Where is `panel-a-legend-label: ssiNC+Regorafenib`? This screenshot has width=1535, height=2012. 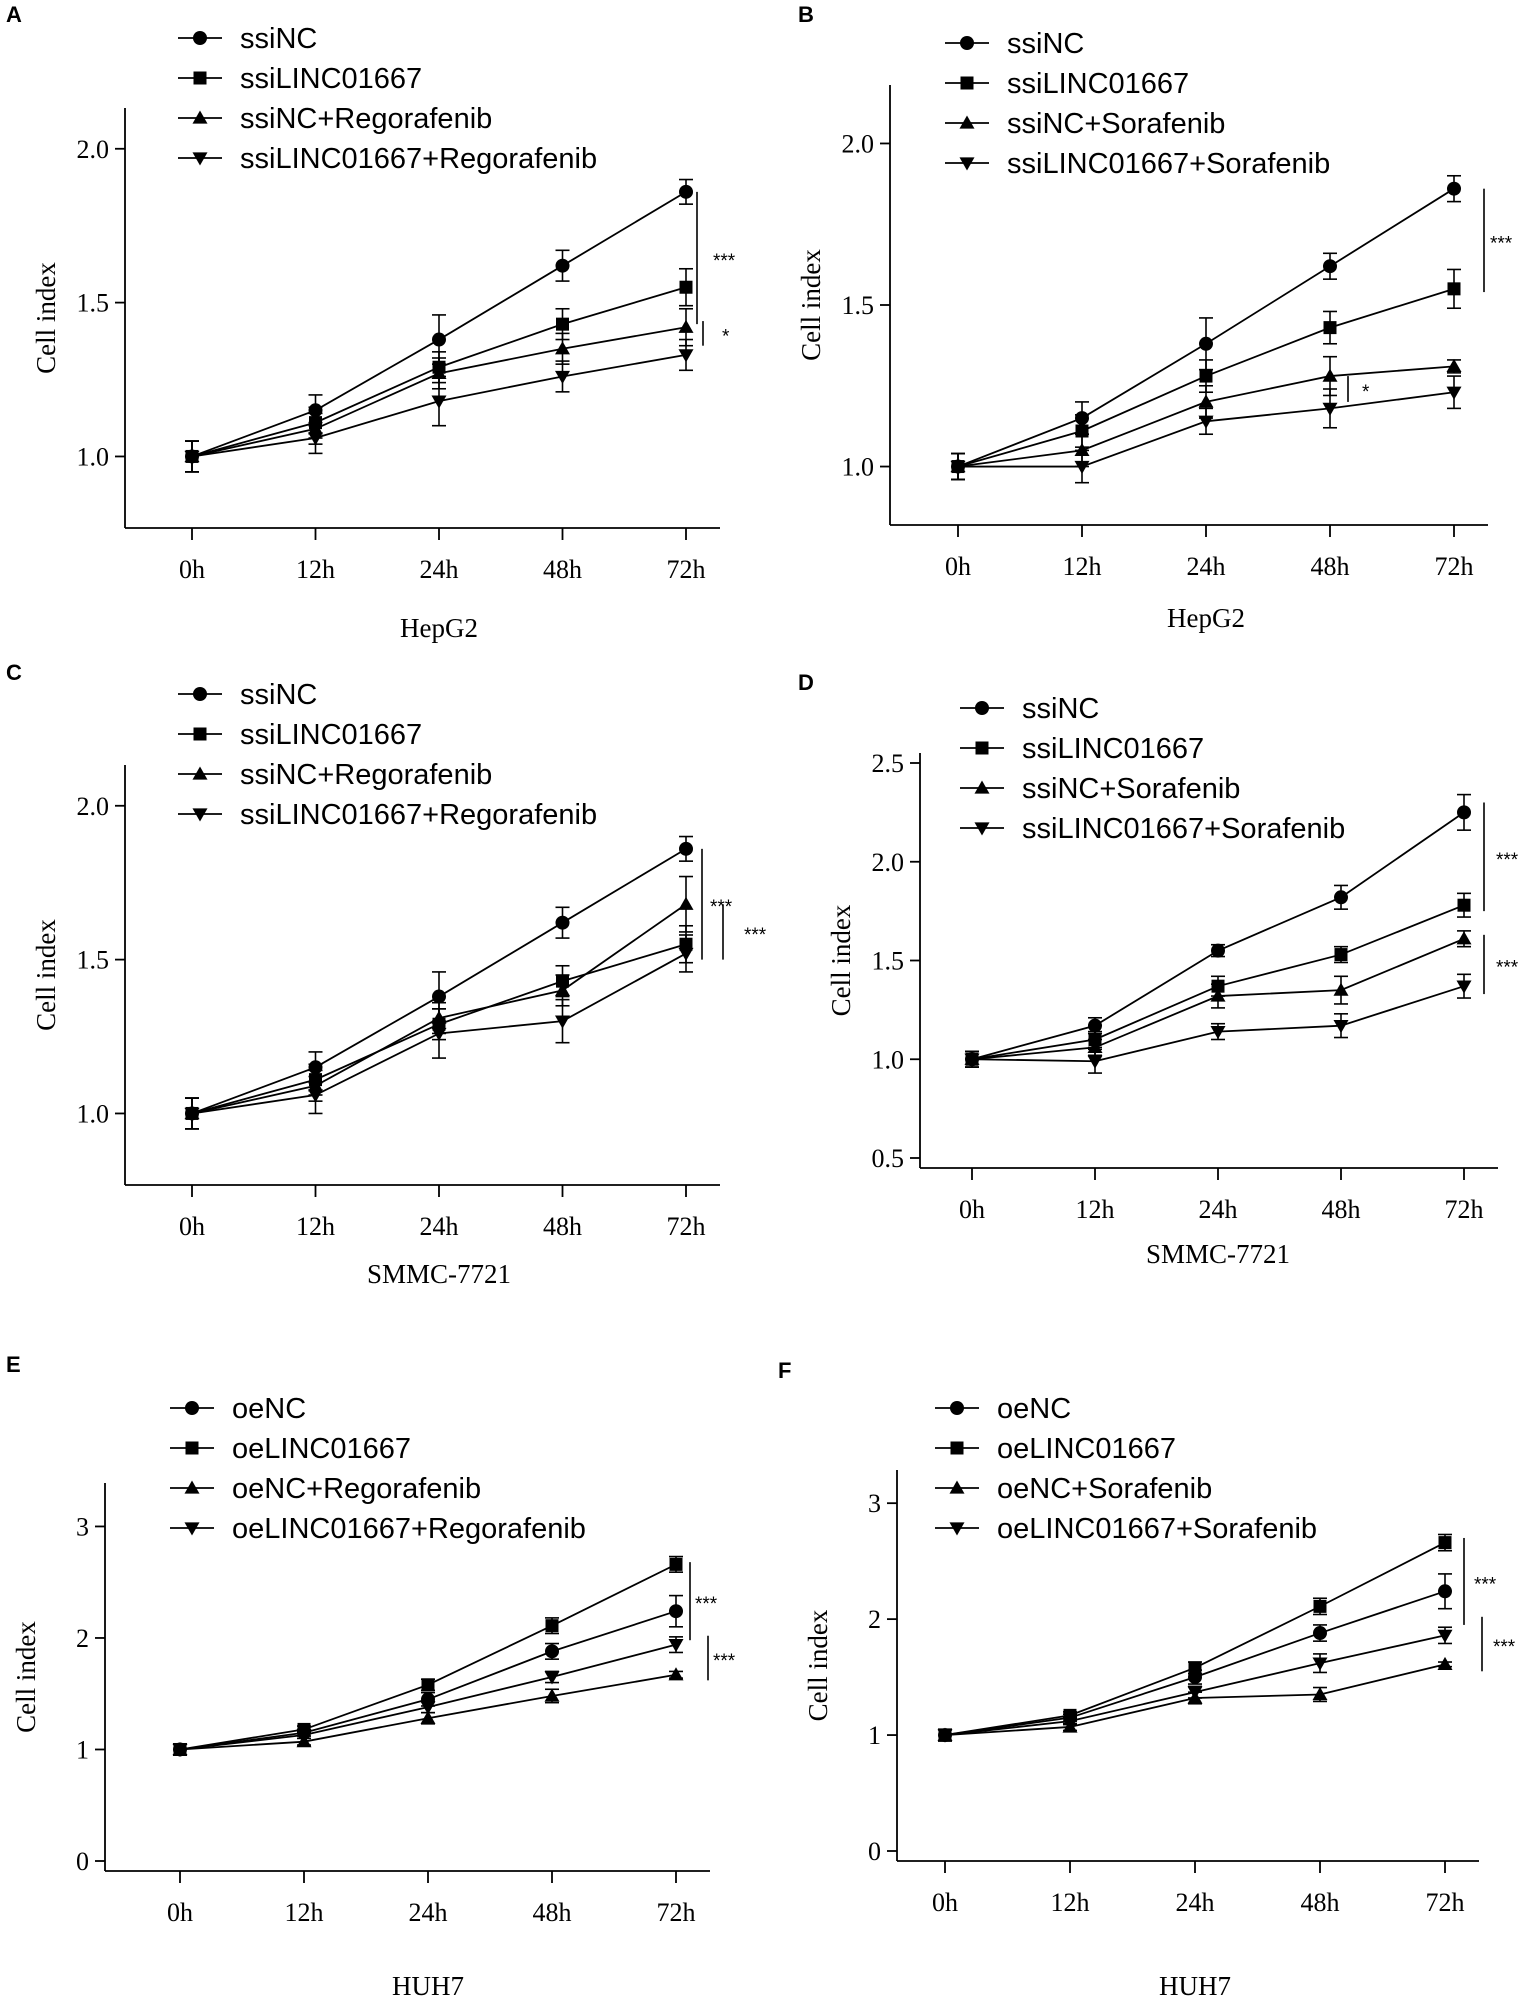 panel-a-legend-label: ssiNC+Regorafenib is located at coordinates (366, 119).